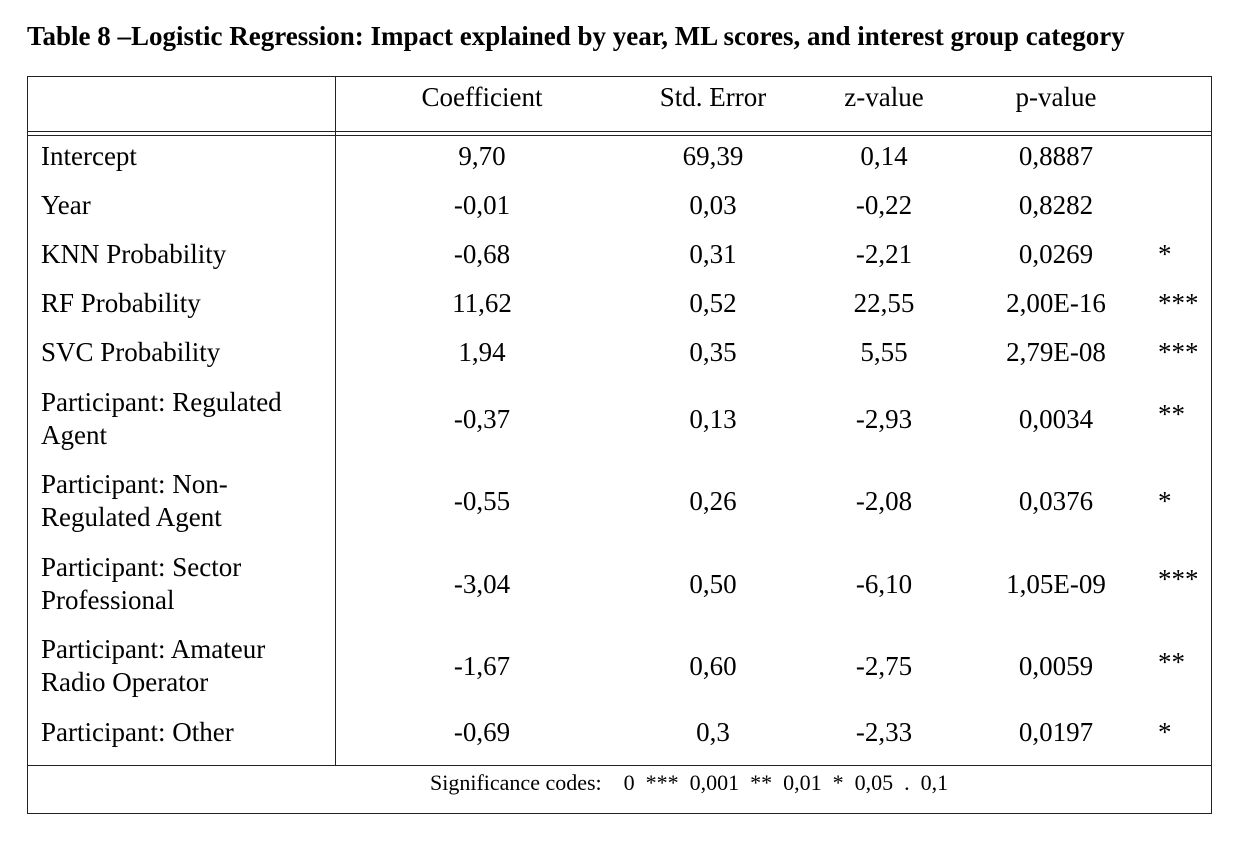 The width and height of the screenshot is (1243, 861). I want to click on z-value-cell: -2,93, so click(884, 419).